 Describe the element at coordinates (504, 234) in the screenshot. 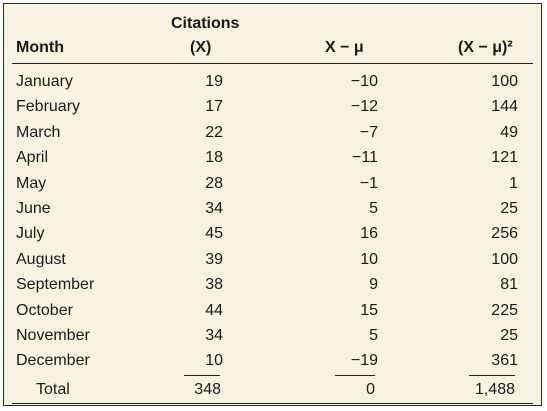

I see `squared-cell: 256` at that location.